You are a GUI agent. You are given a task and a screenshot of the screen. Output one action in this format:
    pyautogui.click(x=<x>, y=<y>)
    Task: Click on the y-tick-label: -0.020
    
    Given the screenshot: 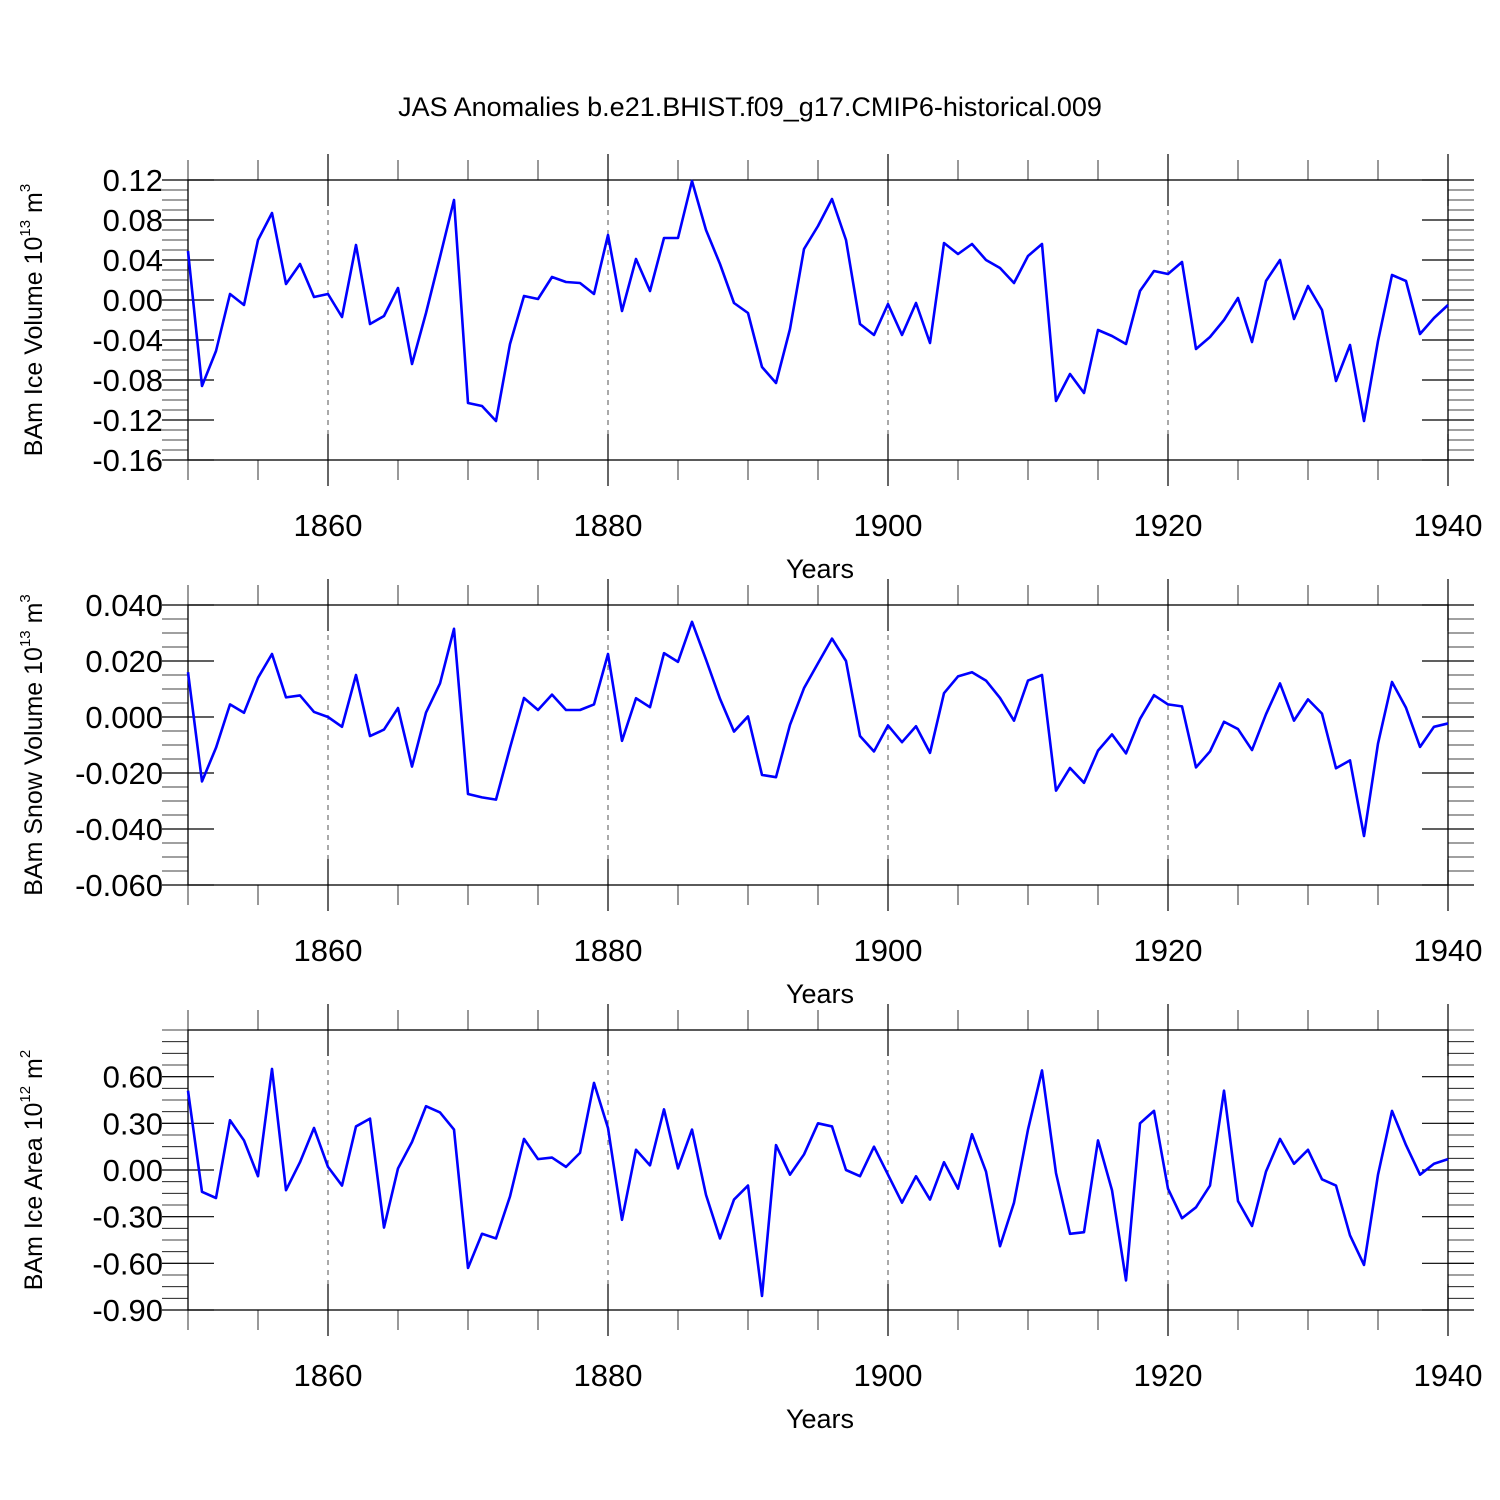 What is the action you would take?
    pyautogui.click(x=119, y=773)
    